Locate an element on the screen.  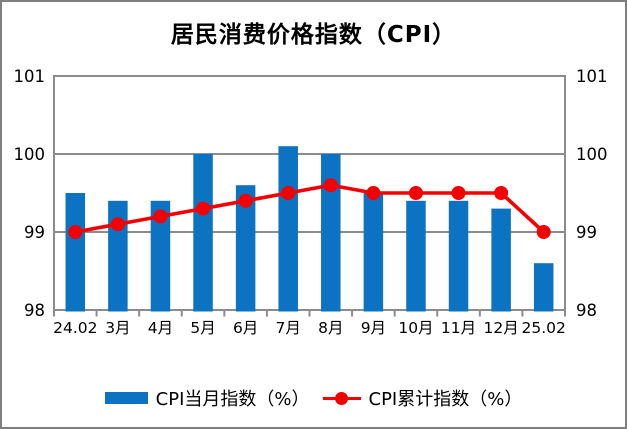
line-marker-6月 is located at coordinates (245, 200).